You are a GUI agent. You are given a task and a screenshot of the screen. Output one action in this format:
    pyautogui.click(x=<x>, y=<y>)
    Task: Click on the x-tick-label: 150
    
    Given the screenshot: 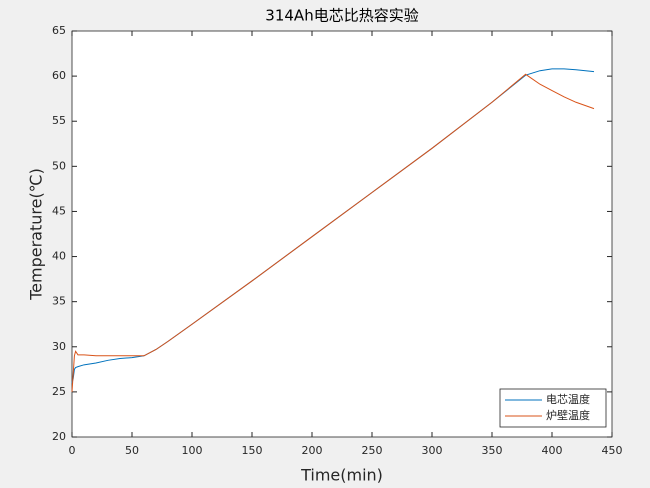 What is the action you would take?
    pyautogui.click(x=252, y=450)
    